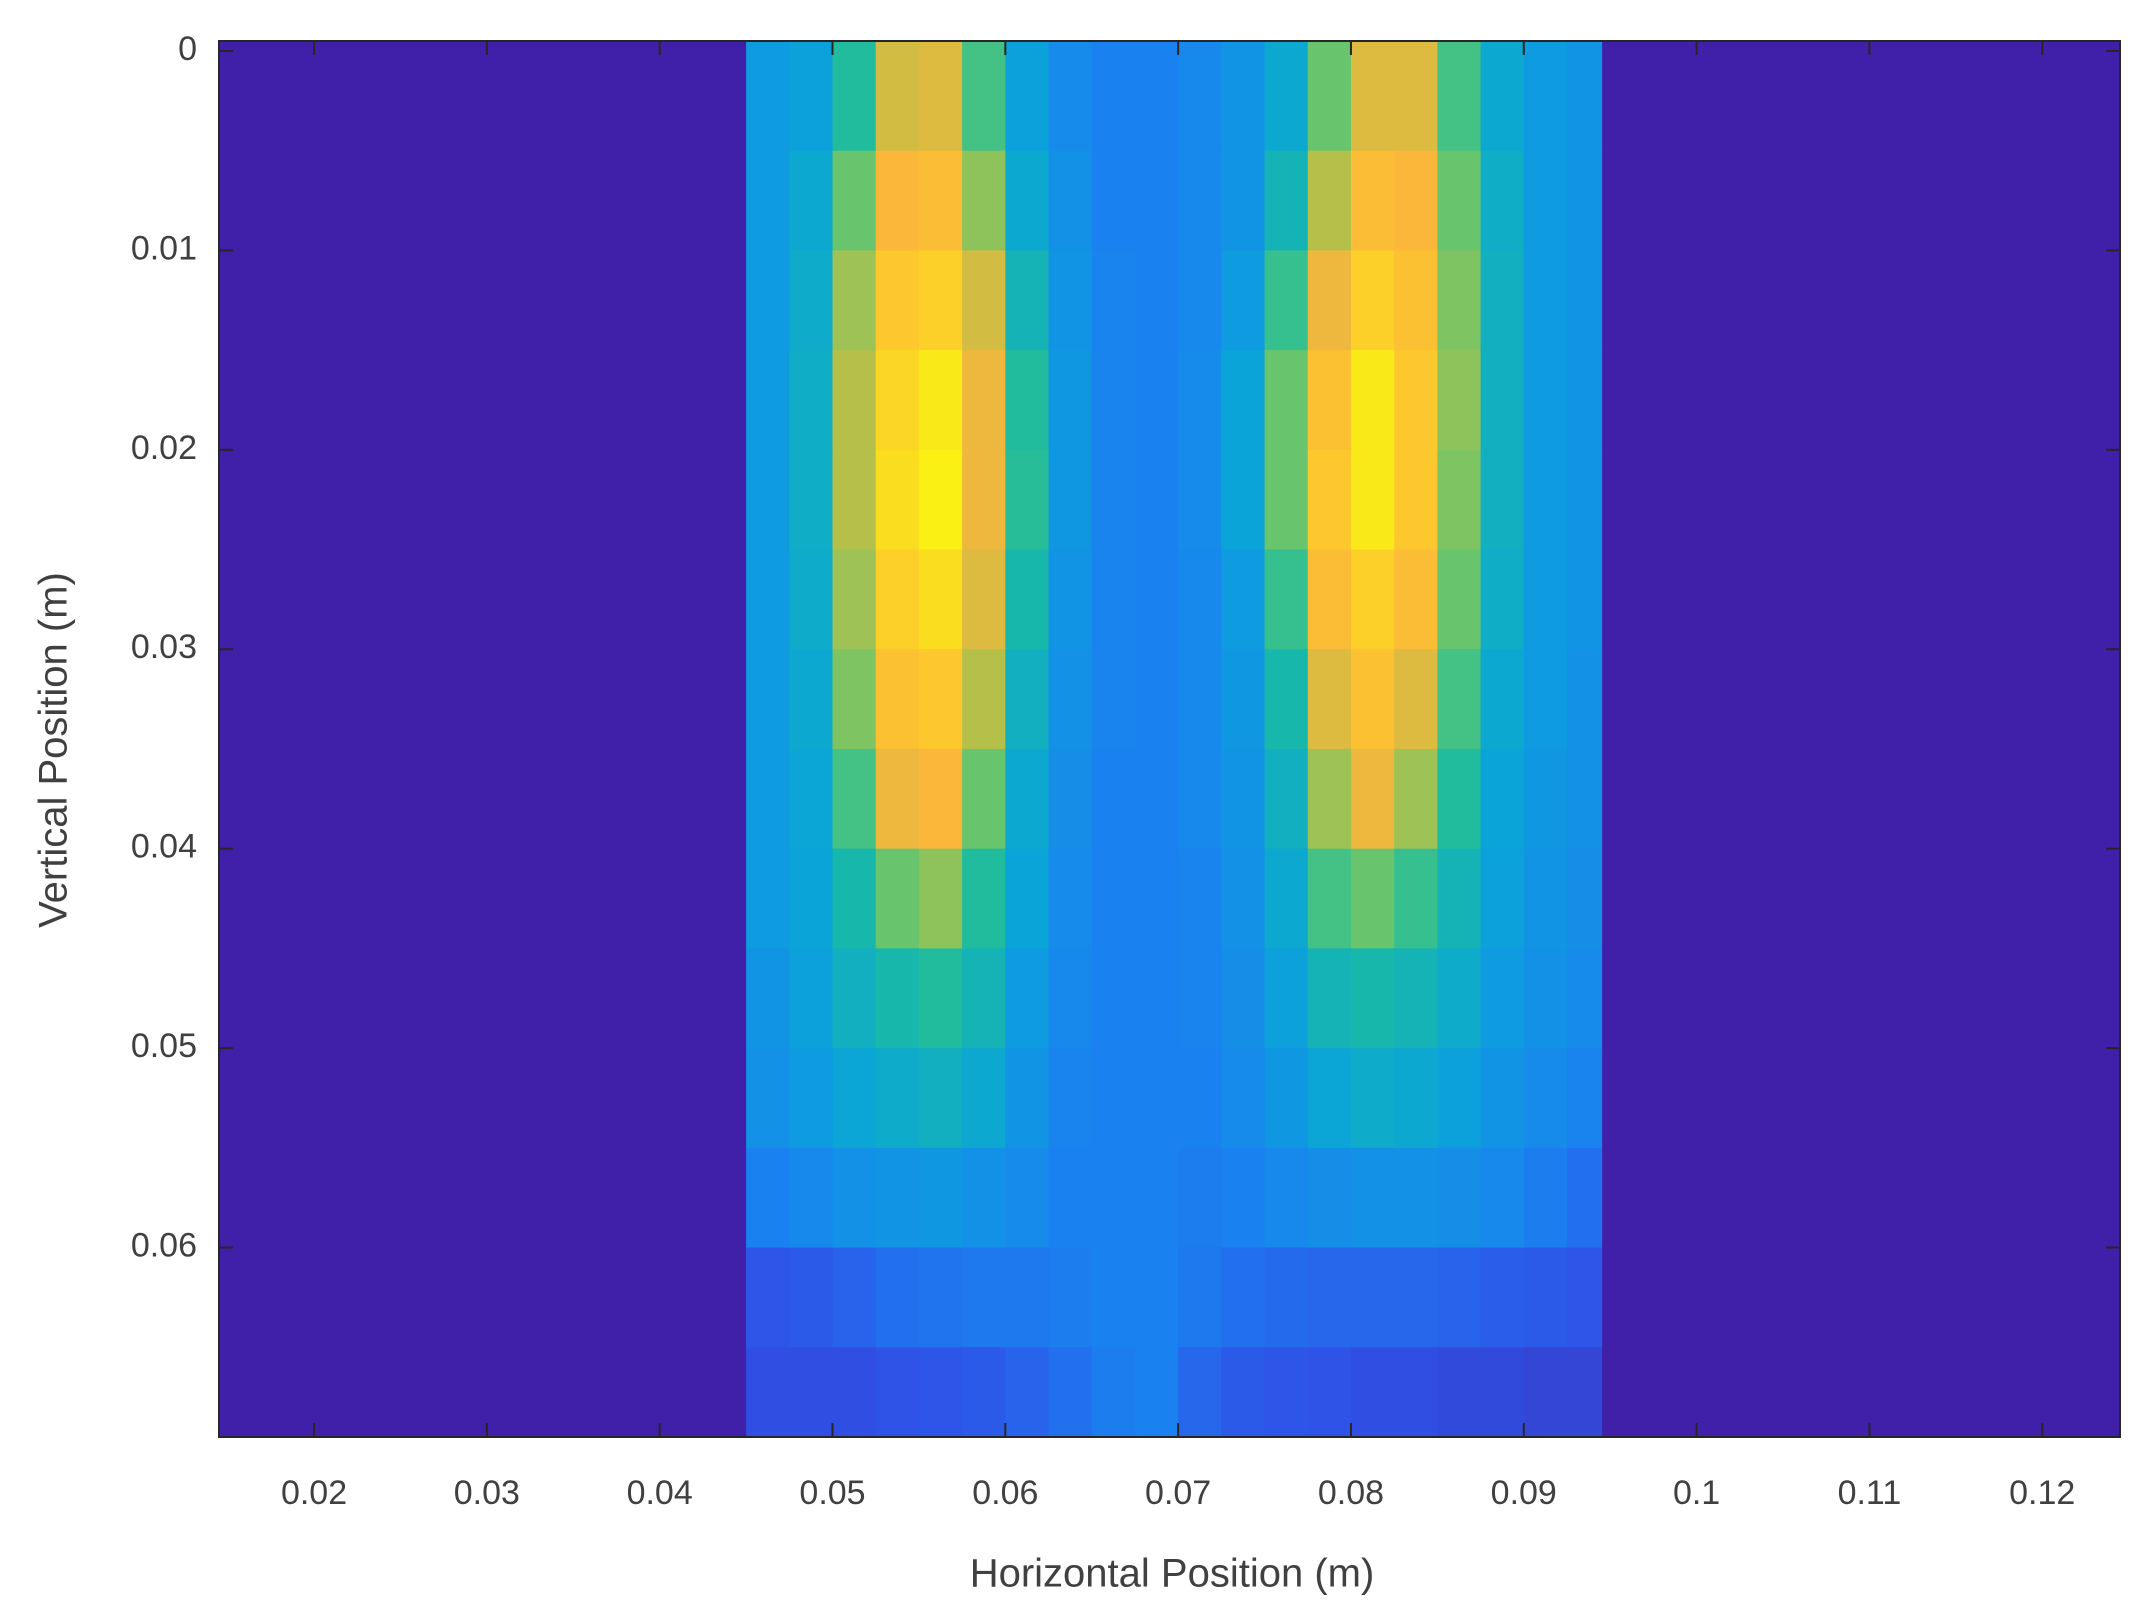  I want to click on x-tick-label: 0.02, so click(314, 1493).